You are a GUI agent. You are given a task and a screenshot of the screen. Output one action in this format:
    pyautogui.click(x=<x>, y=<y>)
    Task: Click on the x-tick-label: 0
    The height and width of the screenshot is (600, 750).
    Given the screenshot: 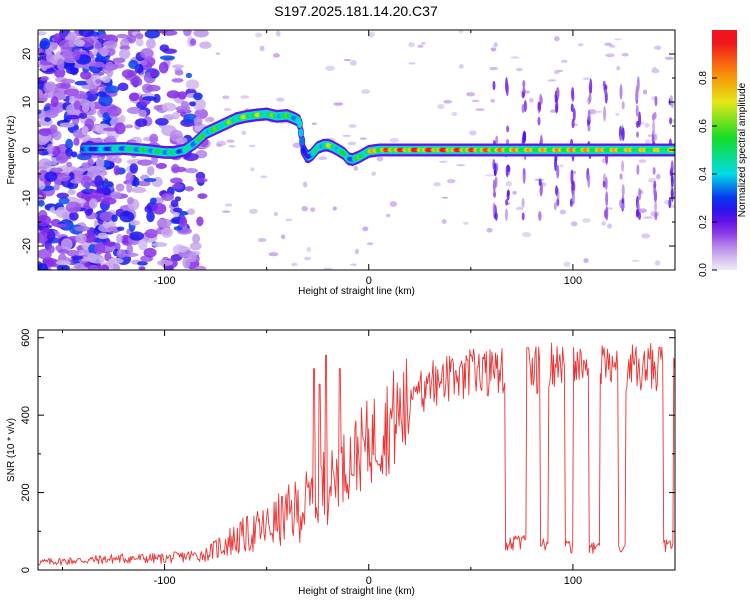 What is the action you would take?
    pyautogui.click(x=369, y=281)
    